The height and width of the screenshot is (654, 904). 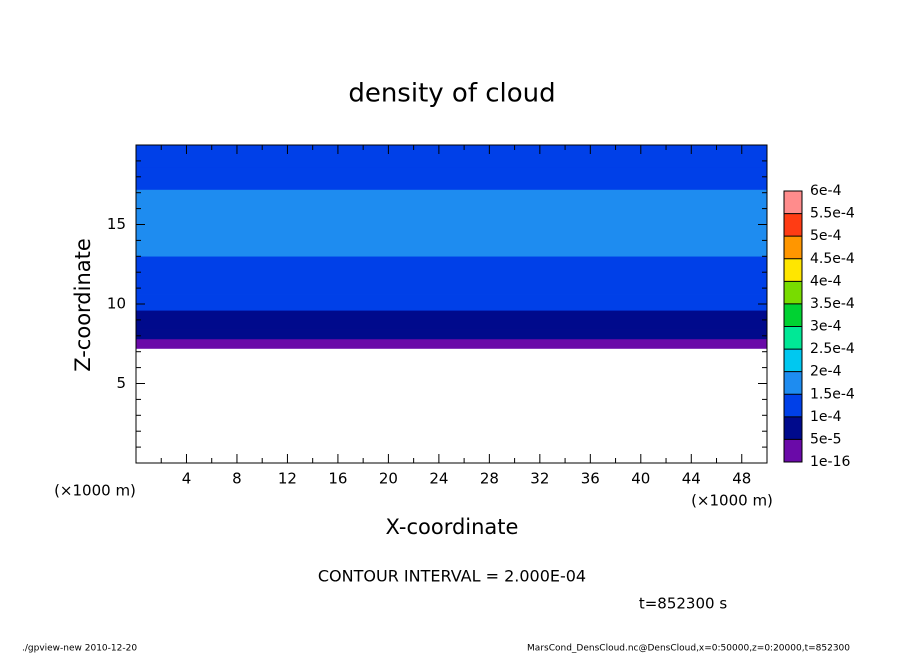 What do you see at coordinates (337, 479) in the screenshot?
I see `x-tick-label: 16` at bounding box center [337, 479].